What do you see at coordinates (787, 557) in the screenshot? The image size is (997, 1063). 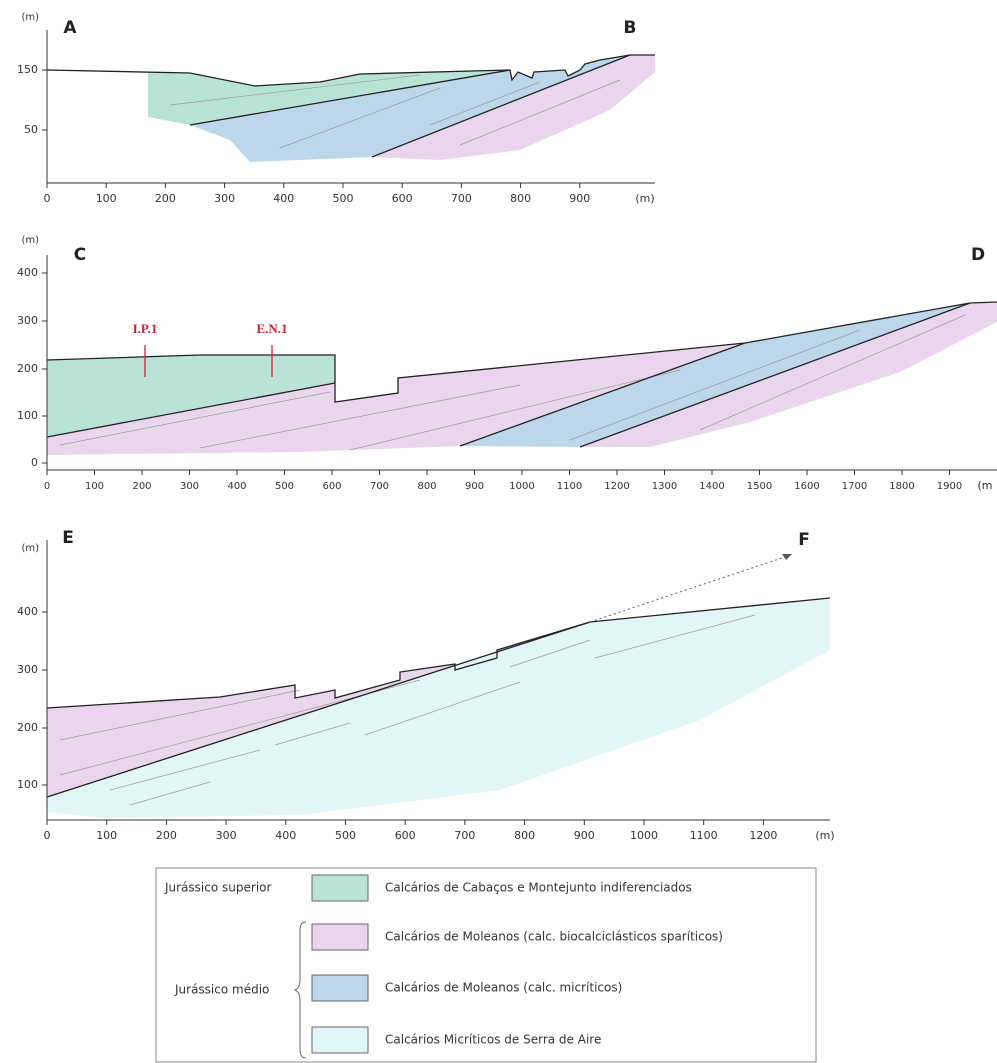 I see `arrowhead` at bounding box center [787, 557].